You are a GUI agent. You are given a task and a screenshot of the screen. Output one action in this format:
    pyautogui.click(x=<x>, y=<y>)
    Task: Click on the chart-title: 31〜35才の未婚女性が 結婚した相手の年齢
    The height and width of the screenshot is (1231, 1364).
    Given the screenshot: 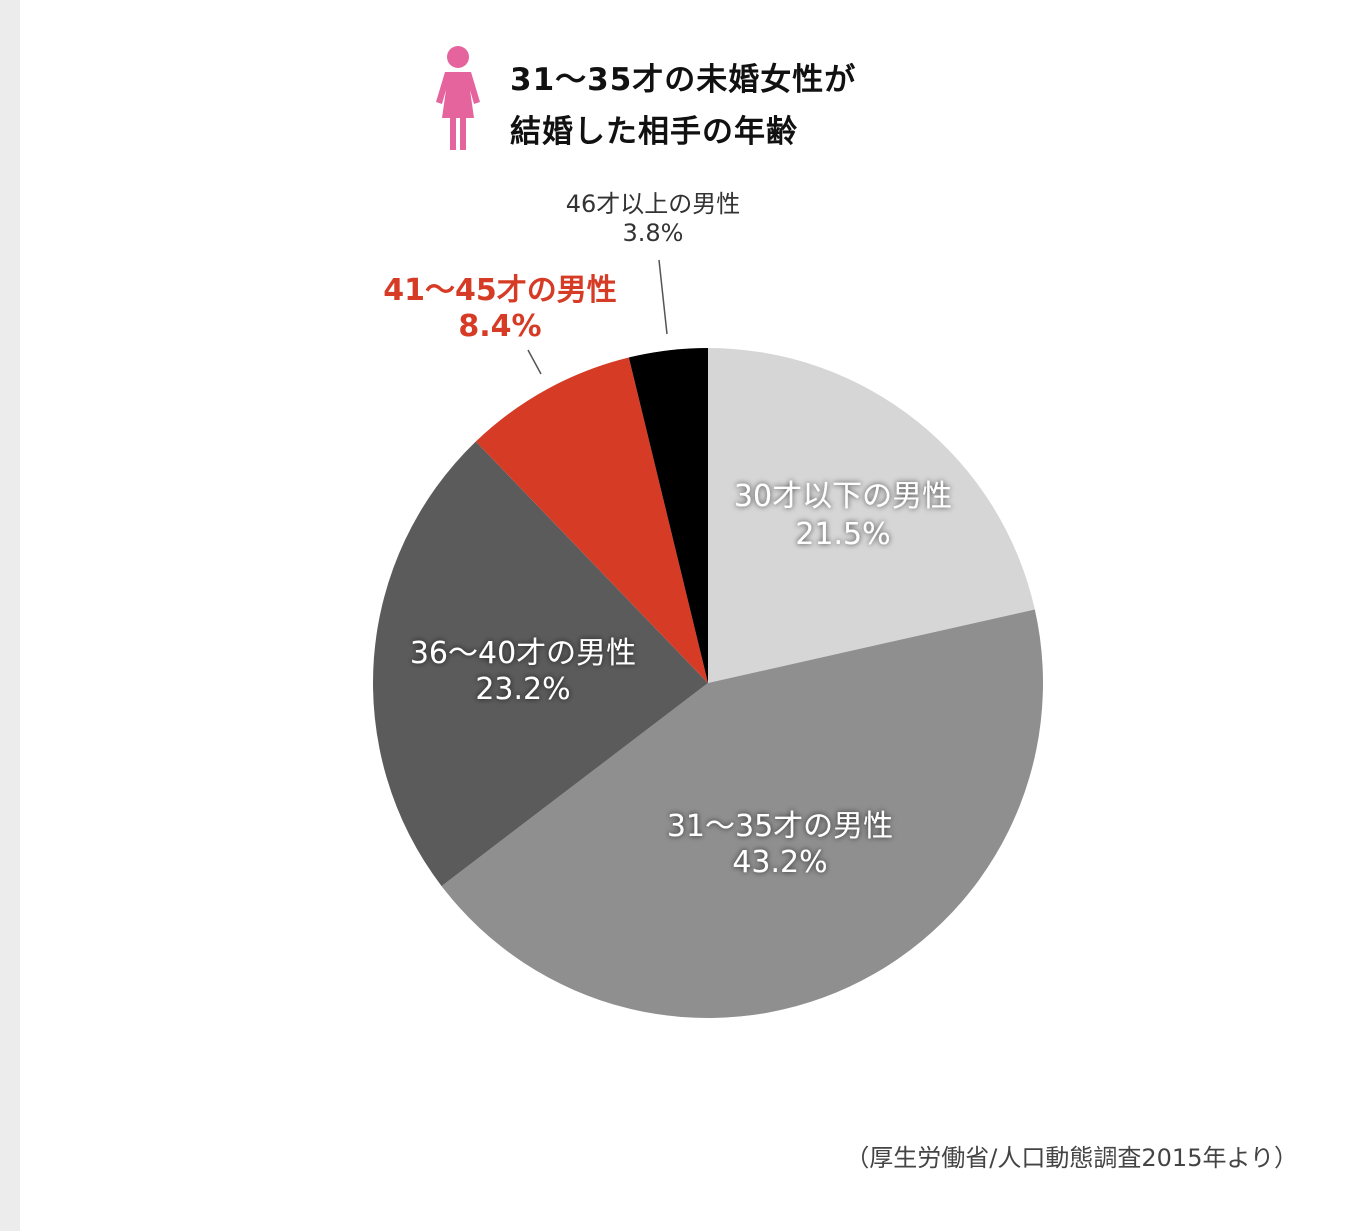 What is the action you would take?
    pyautogui.click(x=688, y=100)
    